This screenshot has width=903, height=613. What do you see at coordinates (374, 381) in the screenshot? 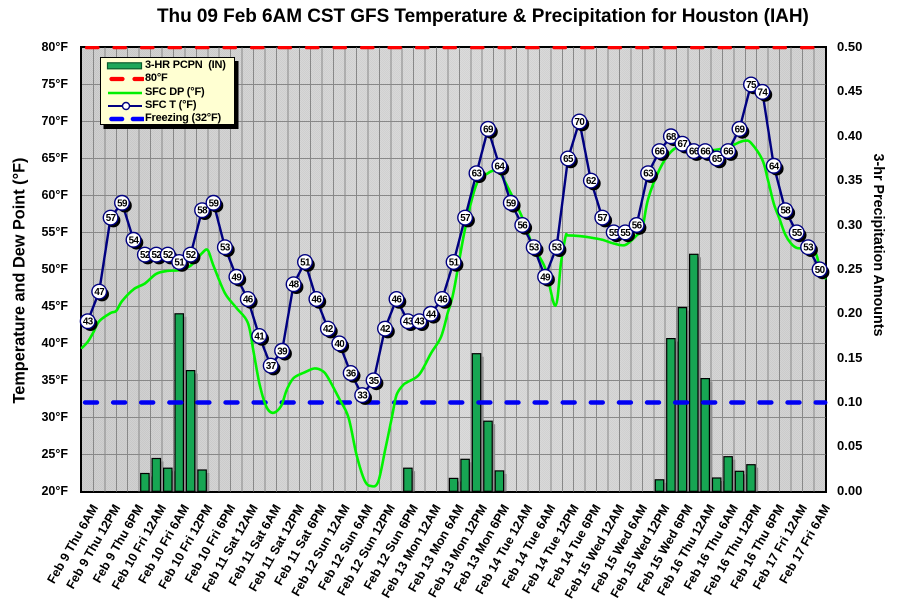
I see `svg-text: 35` at bounding box center [374, 381].